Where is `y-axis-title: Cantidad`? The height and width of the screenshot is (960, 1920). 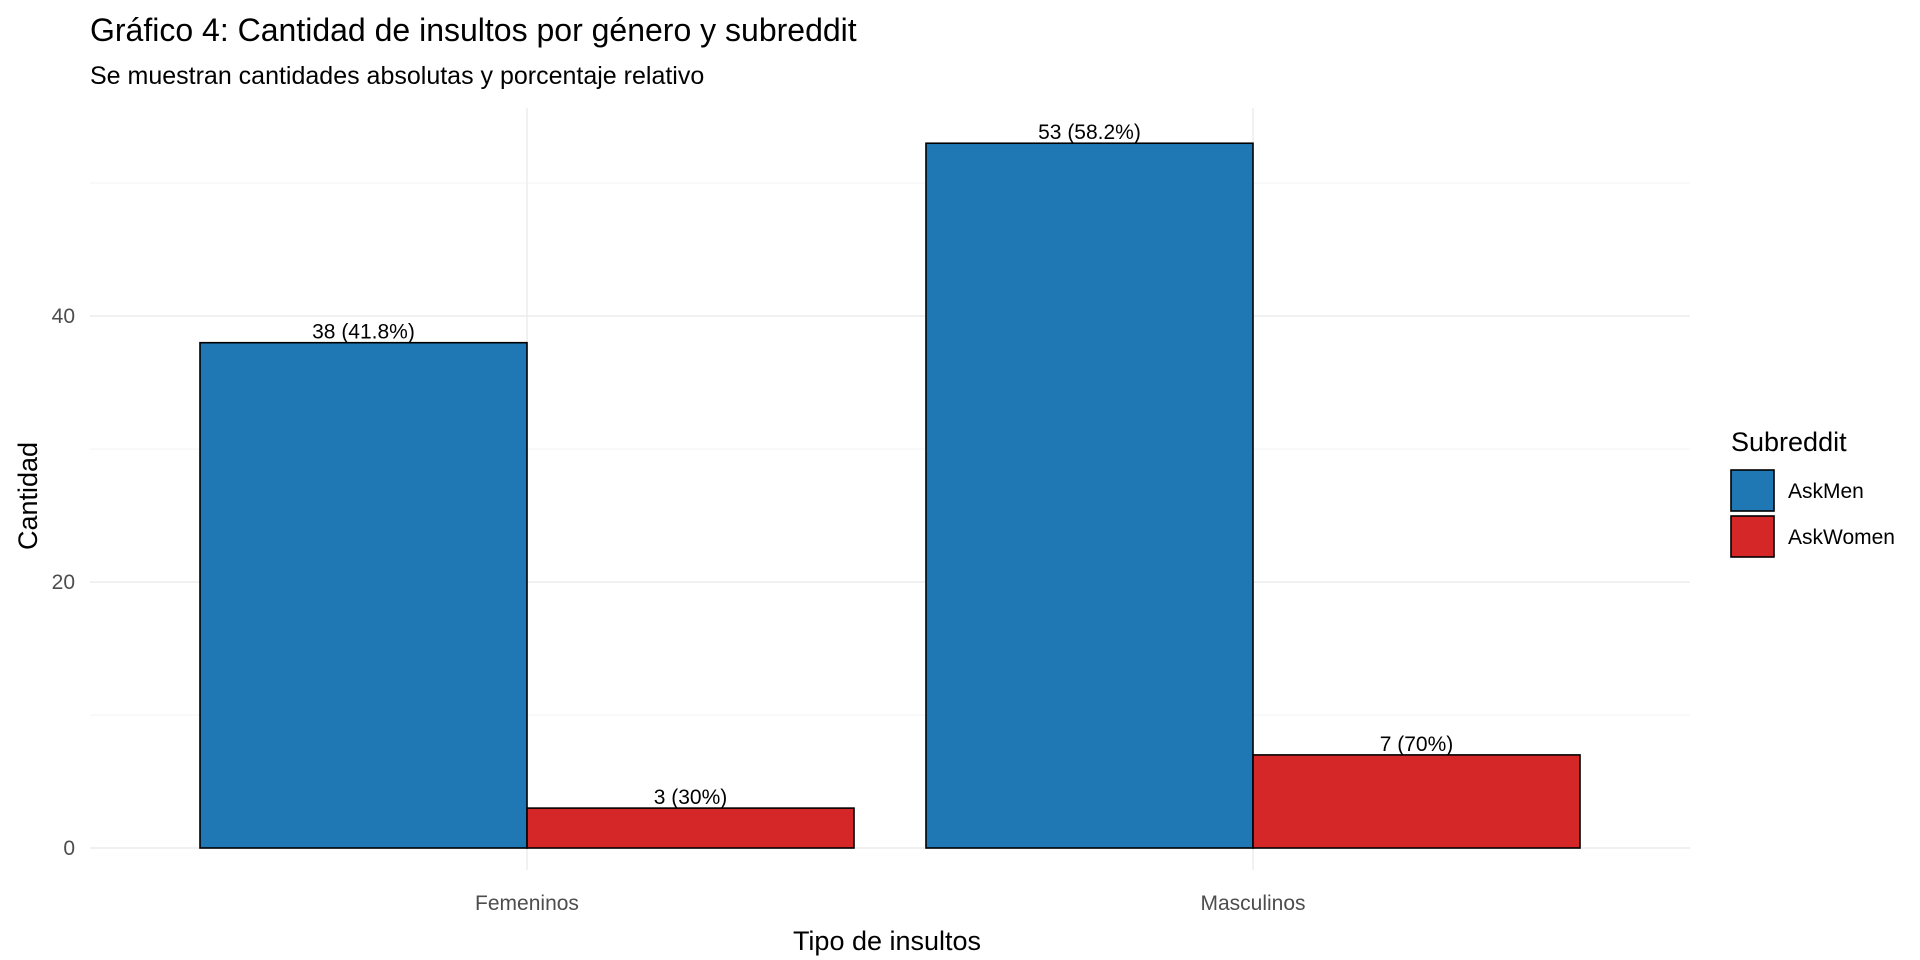
y-axis-title: Cantidad is located at coordinates (28, 496).